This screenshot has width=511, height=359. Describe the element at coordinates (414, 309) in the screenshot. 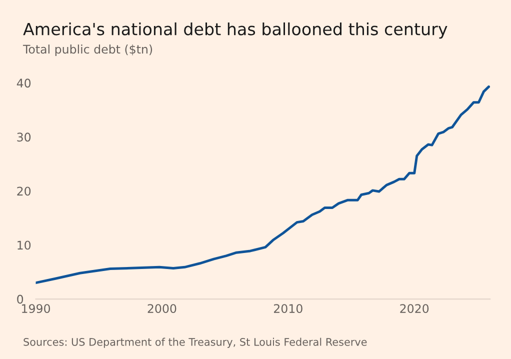

I see `x-tick-label: 2020` at that location.